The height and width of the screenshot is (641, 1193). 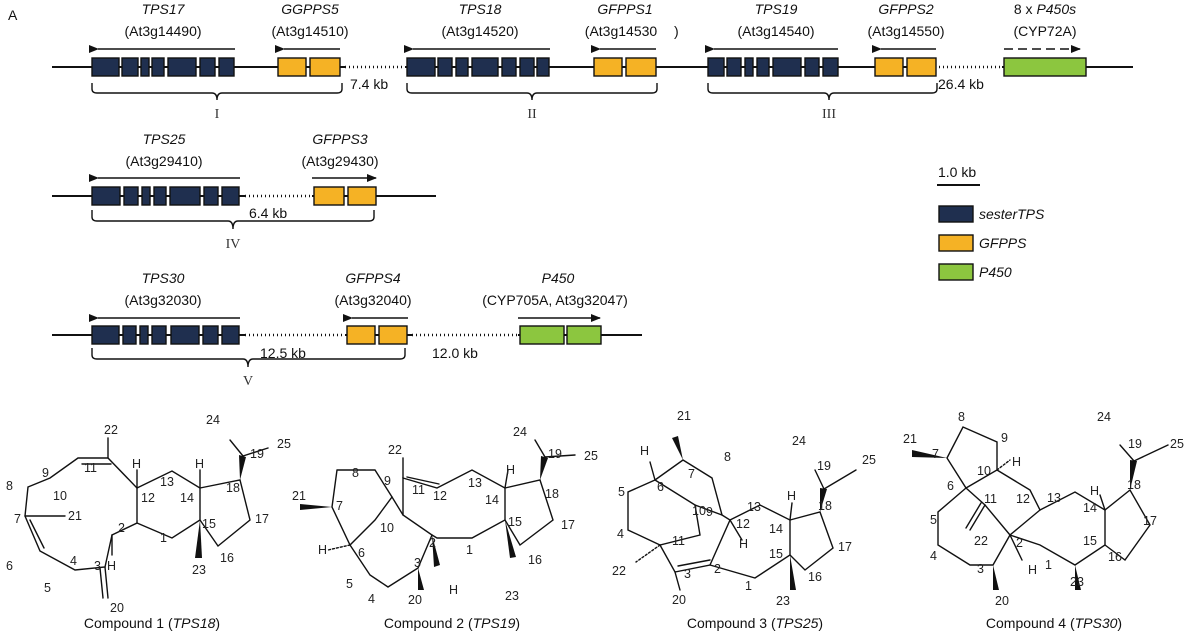 I want to click on c4-atom-11: 11, so click(x=990, y=499).